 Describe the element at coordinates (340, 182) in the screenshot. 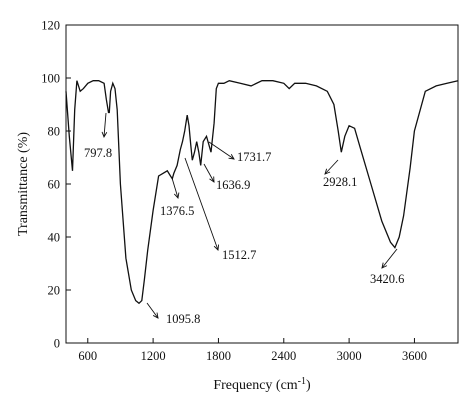

I see `annotation-label: 2928.1` at that location.